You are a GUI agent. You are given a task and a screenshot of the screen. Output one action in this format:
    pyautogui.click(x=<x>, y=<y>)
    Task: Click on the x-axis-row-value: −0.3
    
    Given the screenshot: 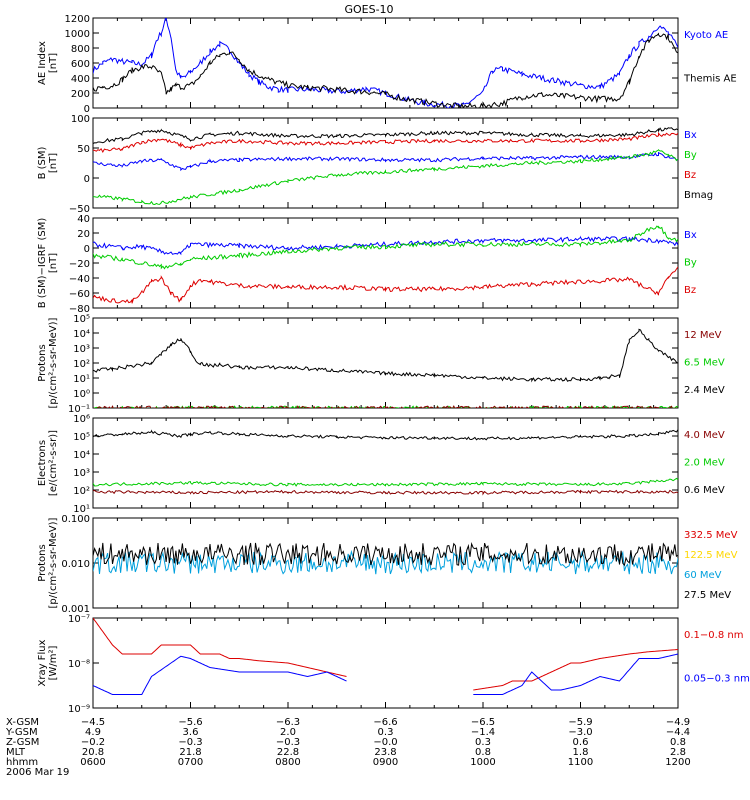 What is the action you would take?
    pyautogui.click(x=190, y=742)
    